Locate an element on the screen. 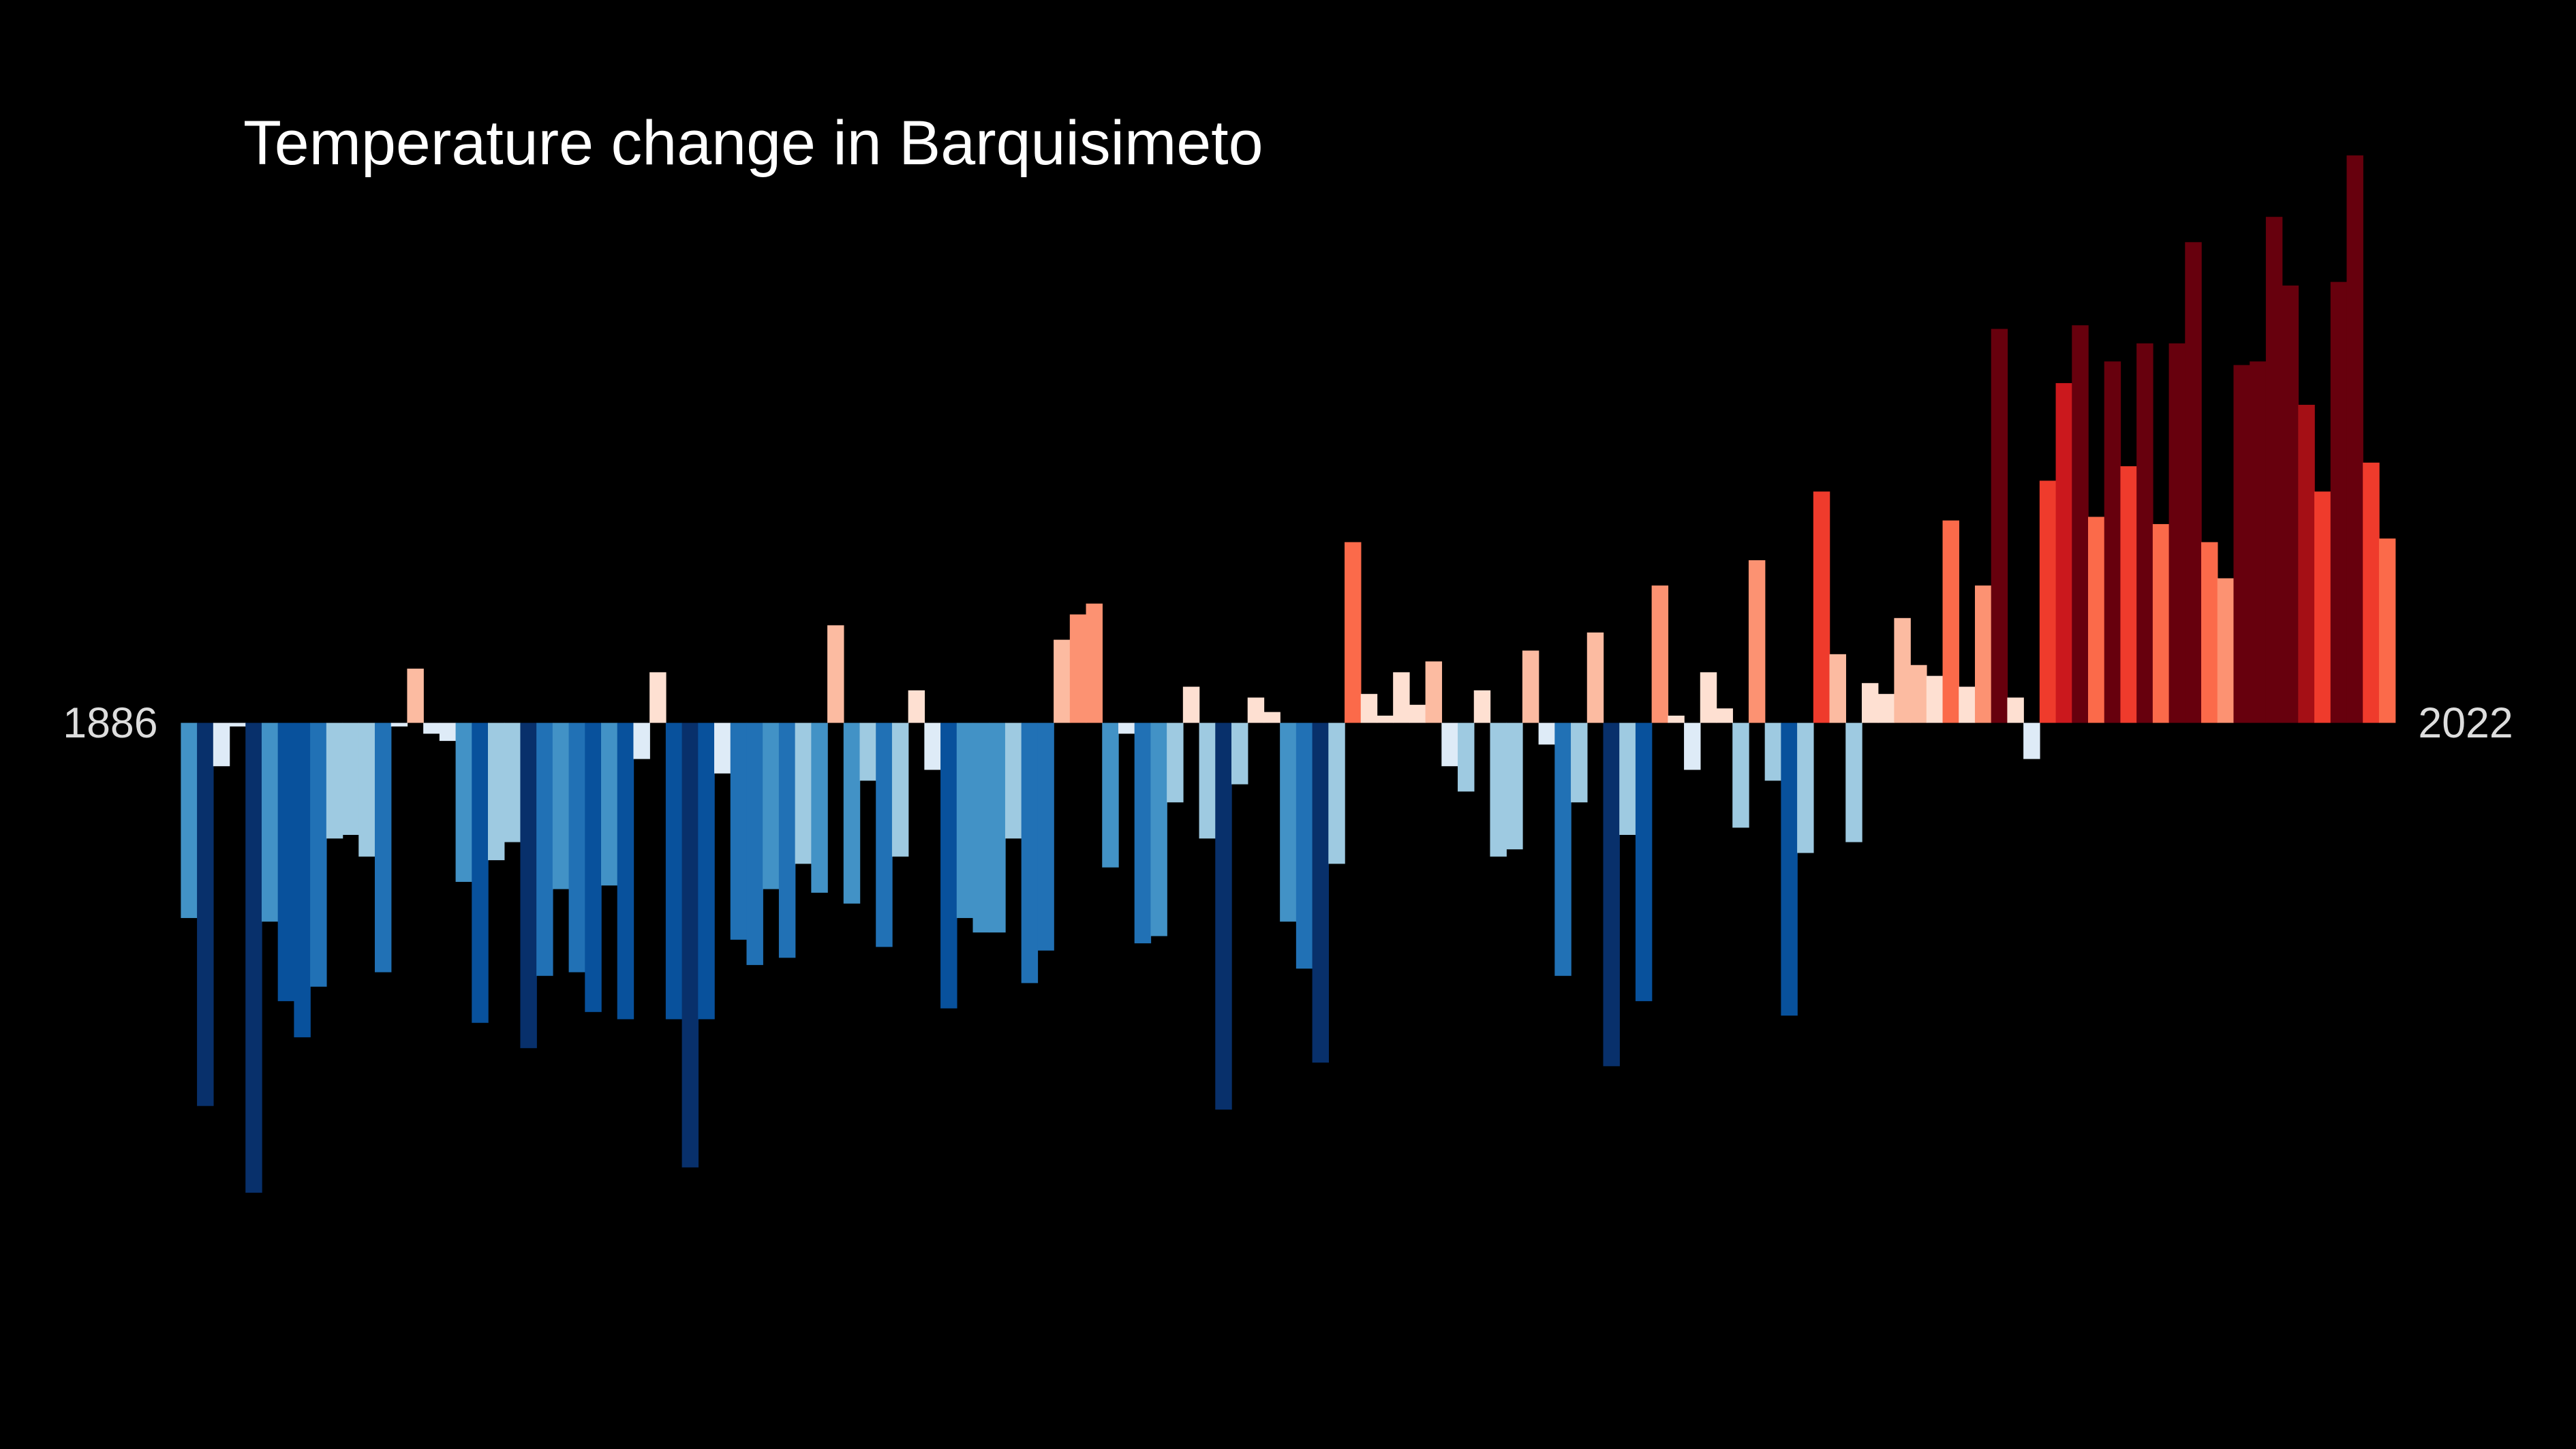  x-tick-label: 1886 is located at coordinates (110, 723).